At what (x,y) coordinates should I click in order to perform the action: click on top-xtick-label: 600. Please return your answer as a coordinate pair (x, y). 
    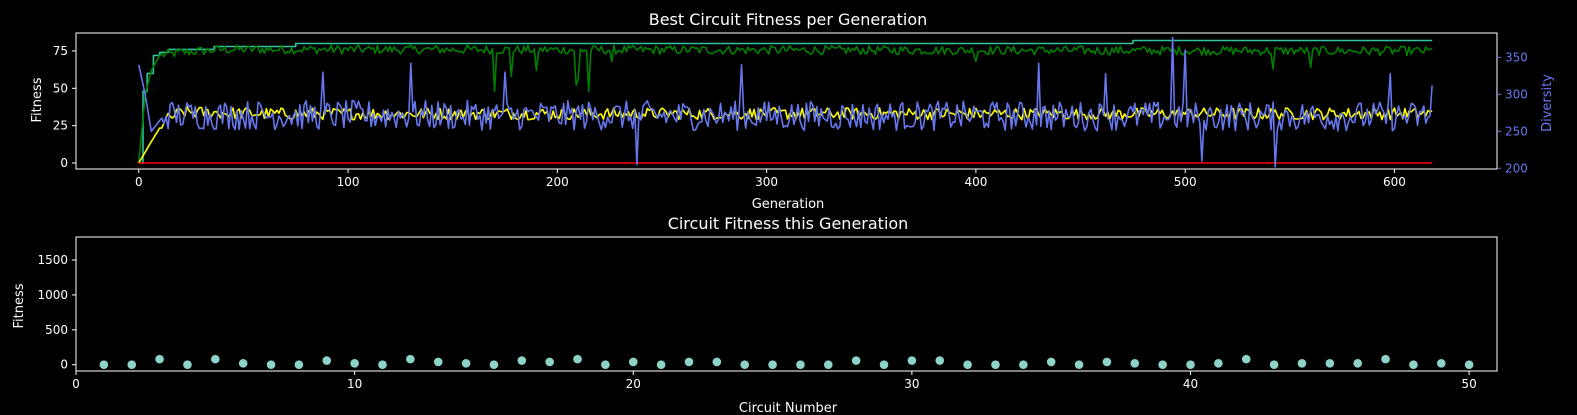
    Looking at the image, I should click on (1394, 182).